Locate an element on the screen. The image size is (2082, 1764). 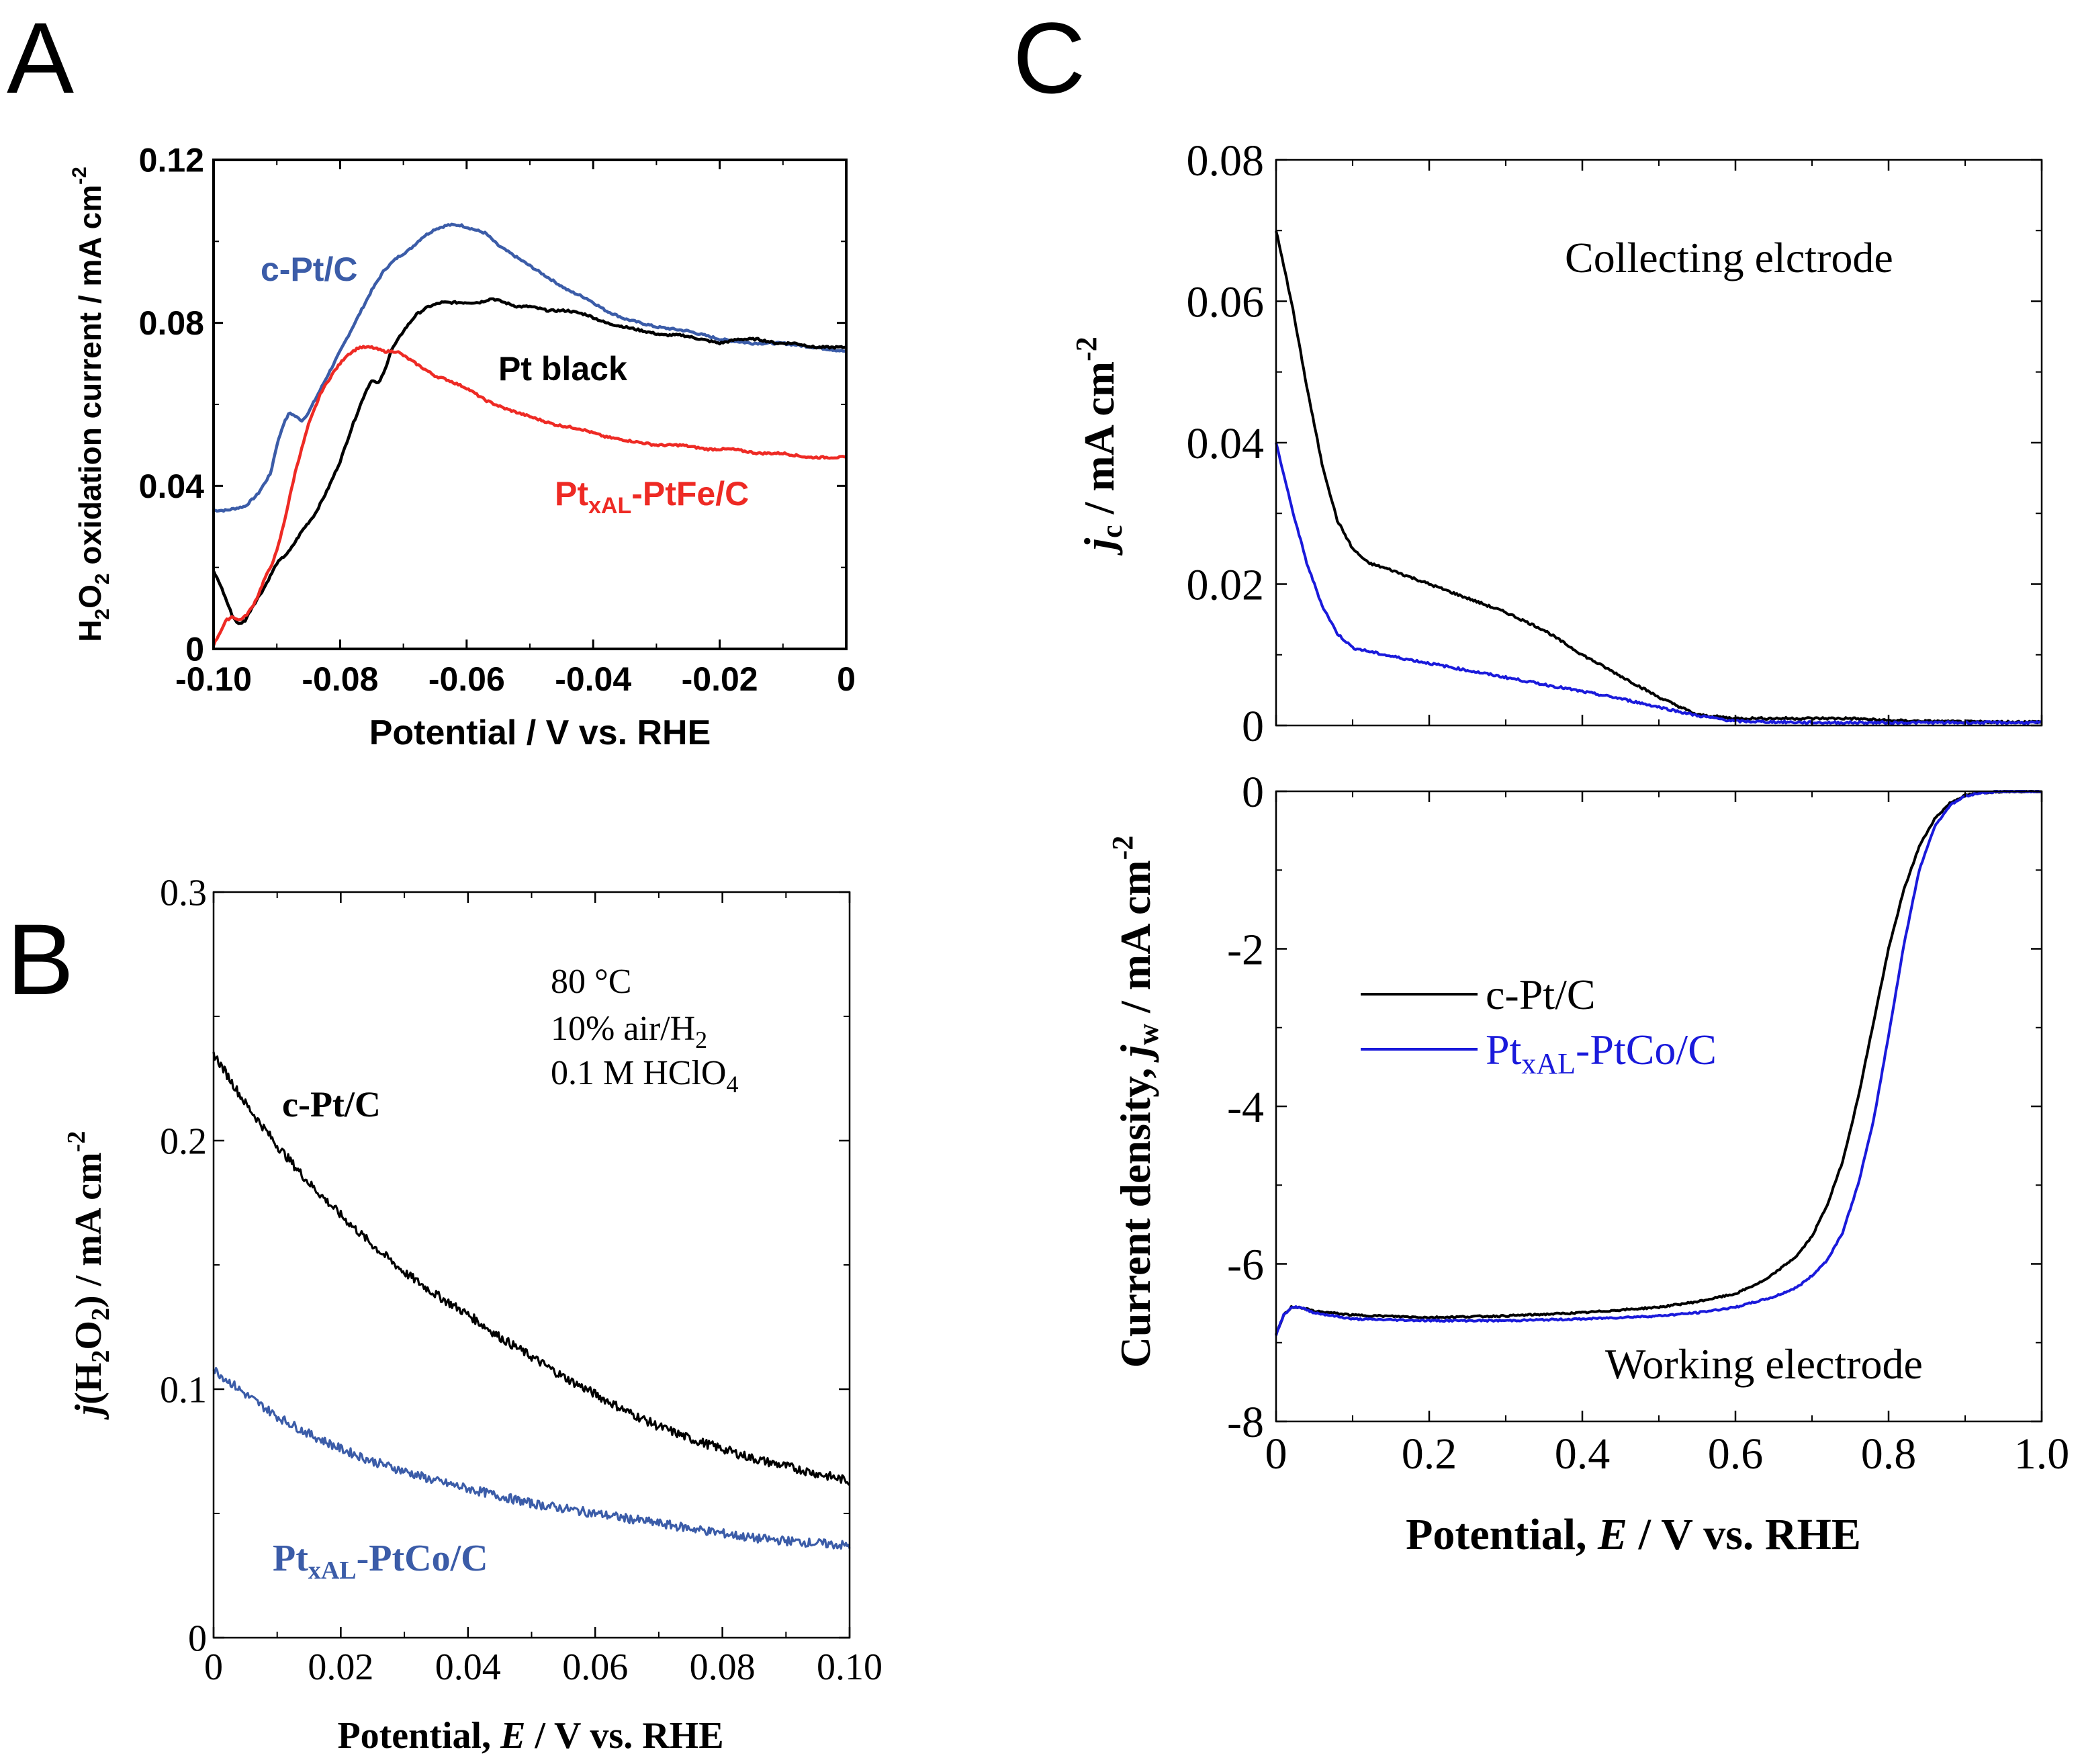
panel-b-y-title-rest: ) / mA cm is located at coordinates (88, 1230).